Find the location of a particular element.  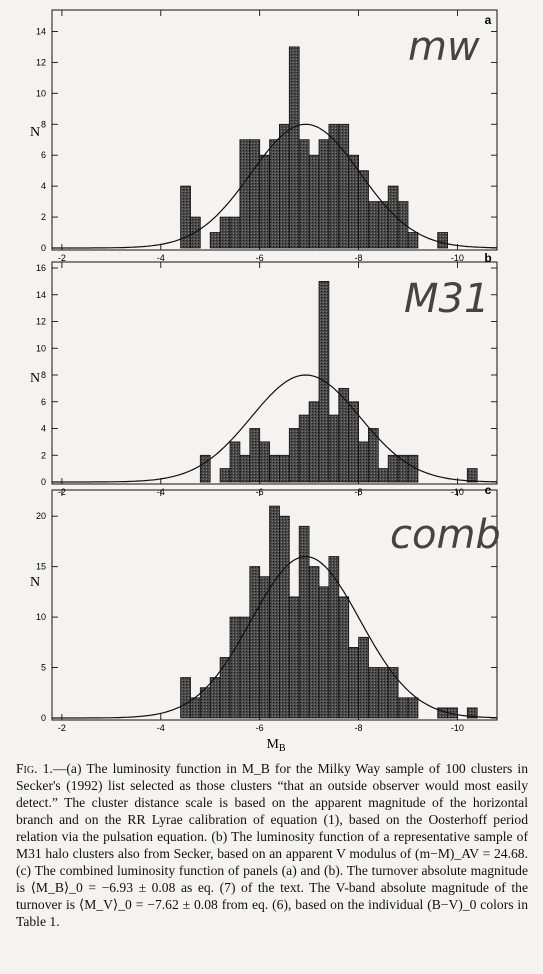

panel-a-label: a is located at coordinates (488, 20).